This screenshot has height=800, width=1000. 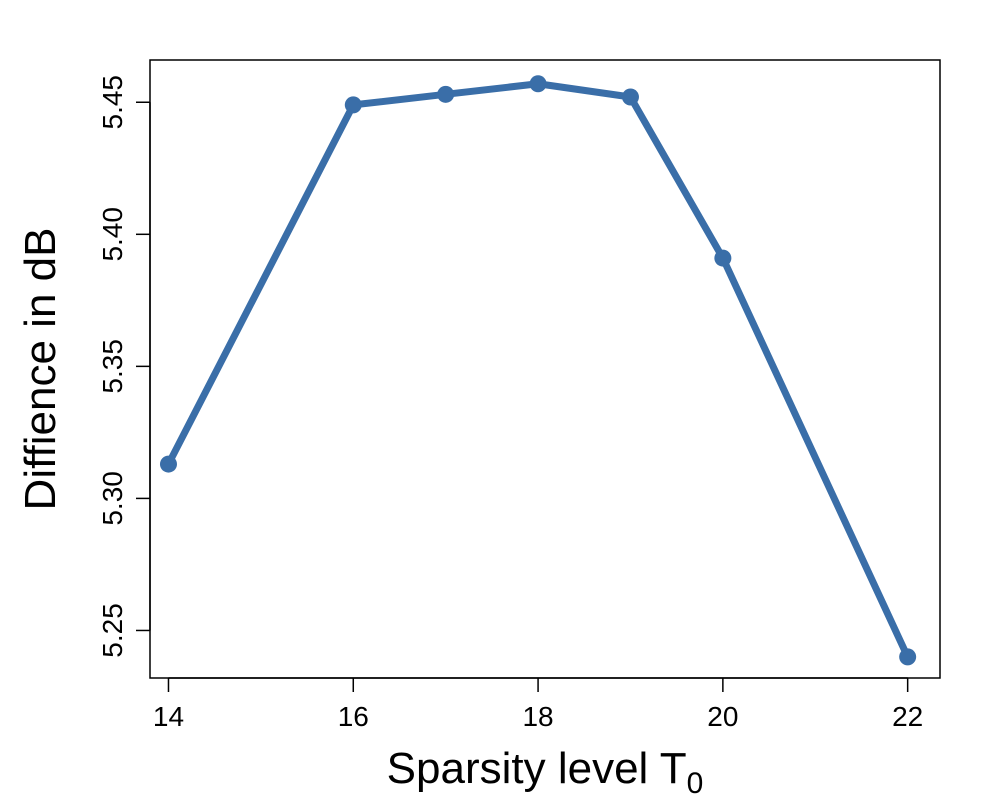 What do you see at coordinates (537, 716) in the screenshot?
I see `x-tick-label: 18` at bounding box center [537, 716].